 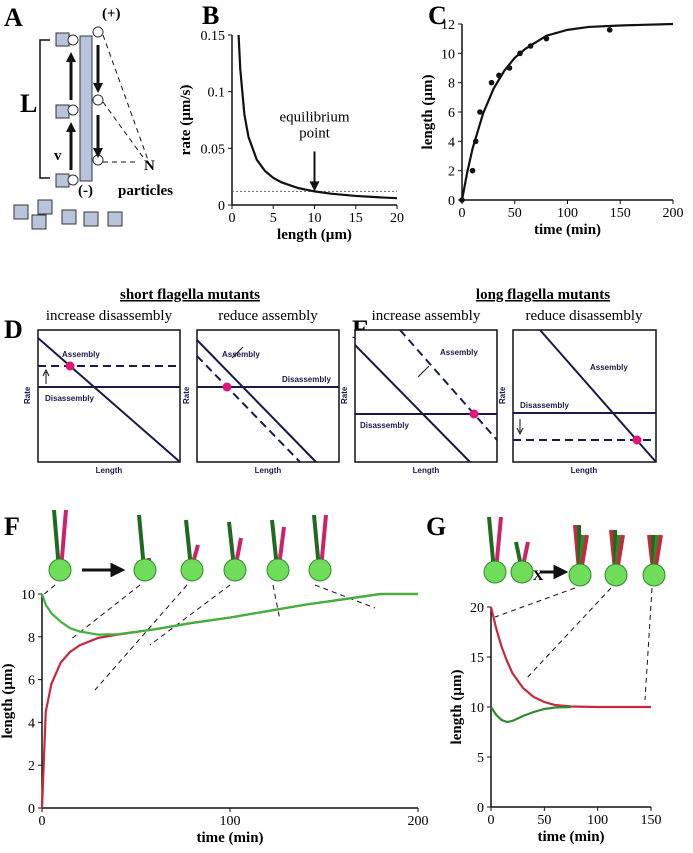 What do you see at coordinates (273, 218) in the screenshot?
I see `x-tick-label: 5` at bounding box center [273, 218].